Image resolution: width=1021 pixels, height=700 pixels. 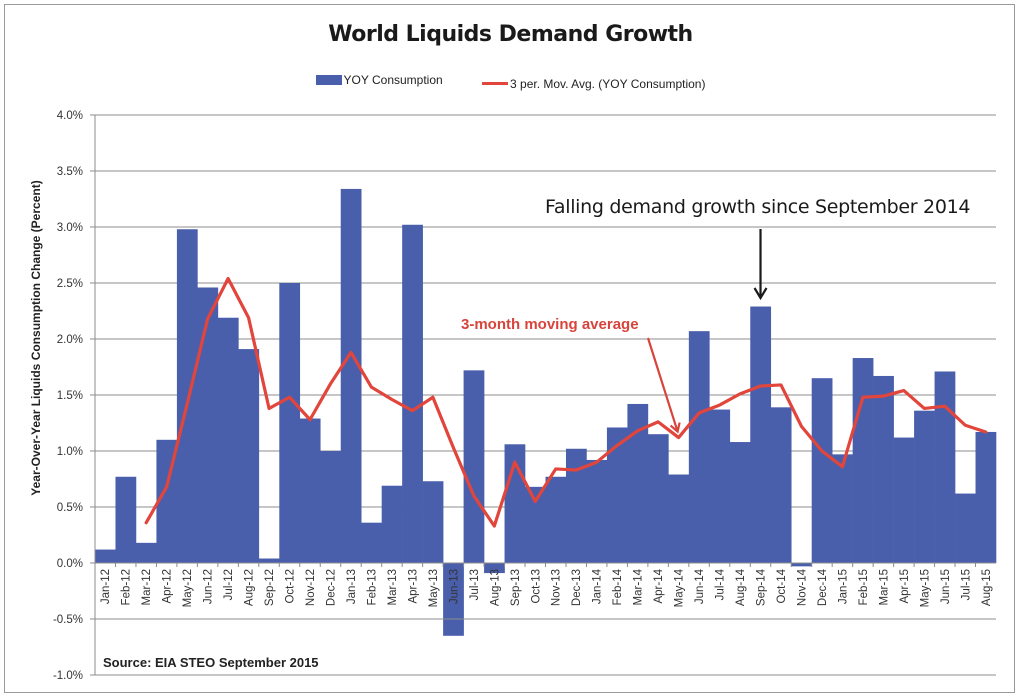 I want to click on moving-average-arrow-icon, so click(x=662, y=384).